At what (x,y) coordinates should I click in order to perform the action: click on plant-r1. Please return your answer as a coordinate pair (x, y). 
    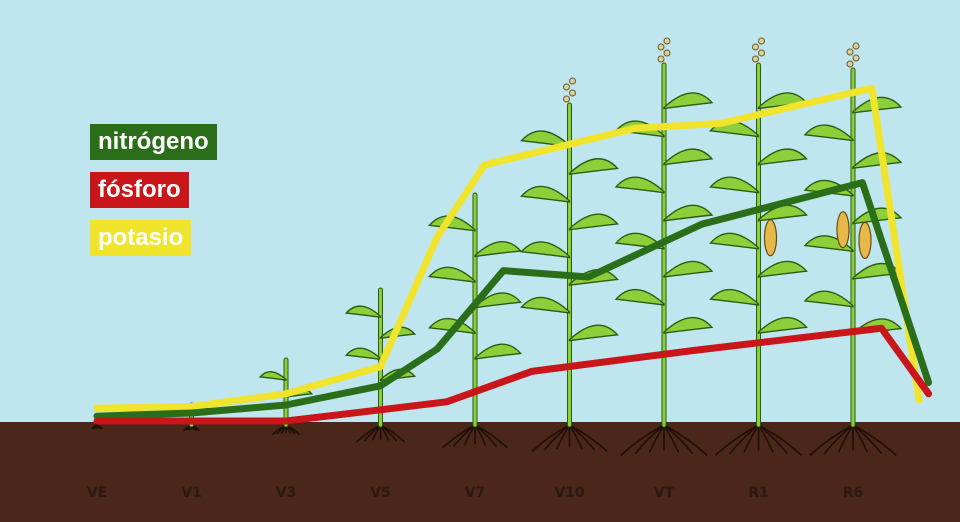
    Looking at the image, I should click on (758, 246).